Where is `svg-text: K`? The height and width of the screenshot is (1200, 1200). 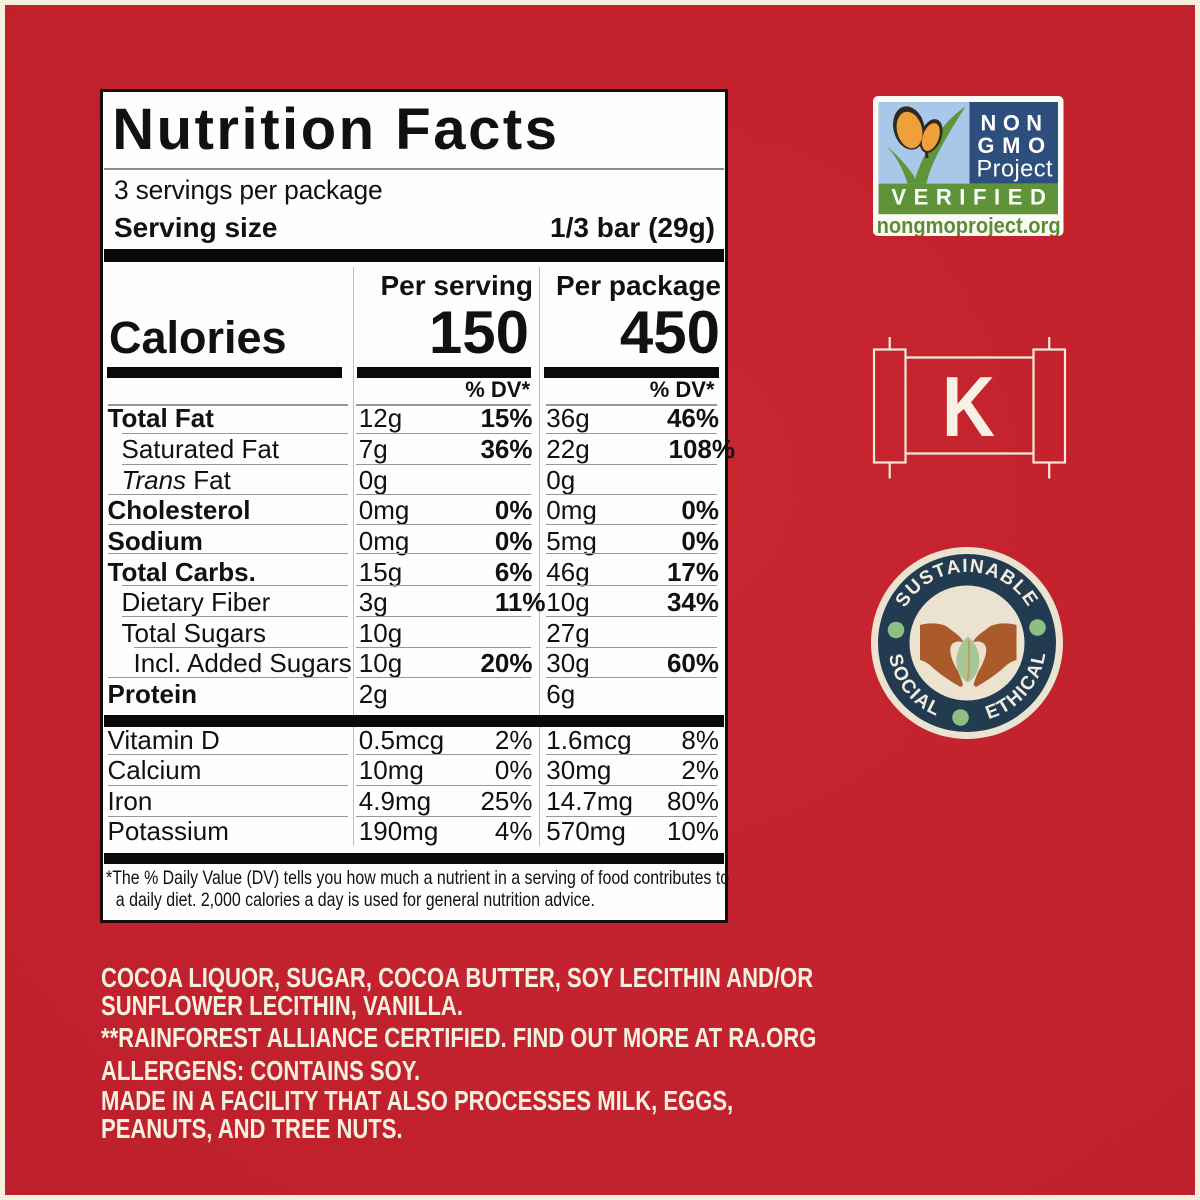 svg-text: K is located at coordinates (968, 407).